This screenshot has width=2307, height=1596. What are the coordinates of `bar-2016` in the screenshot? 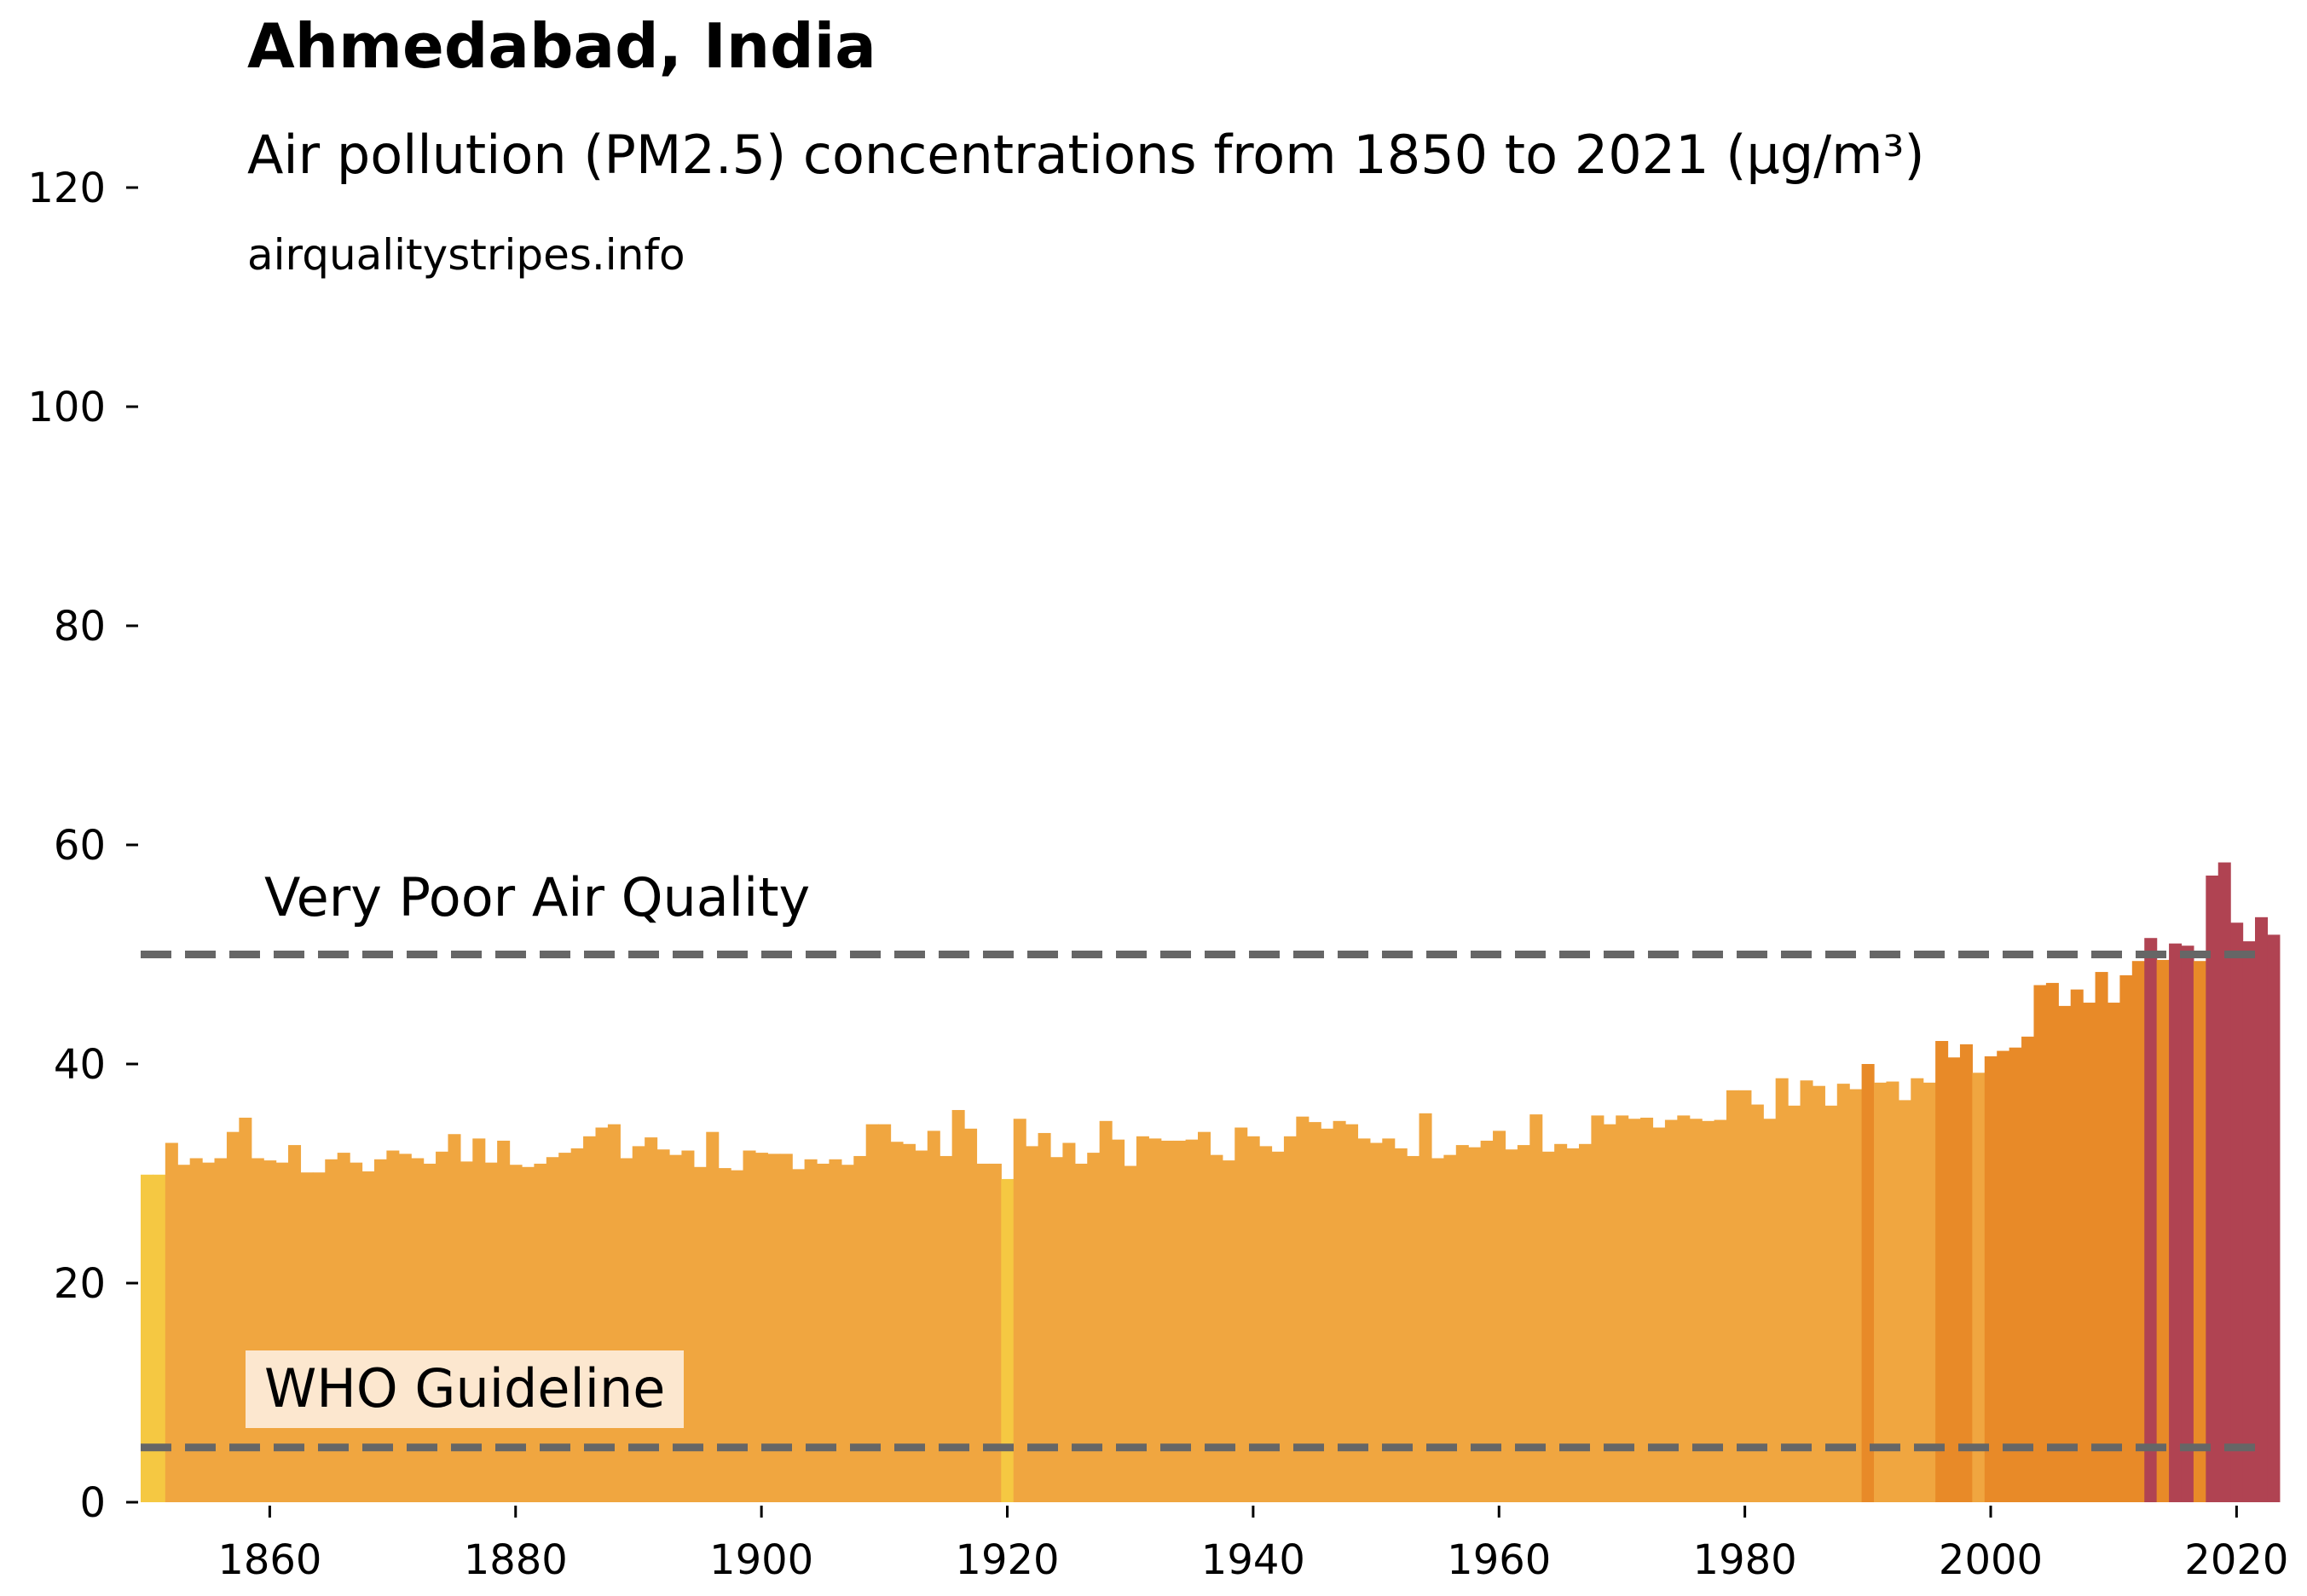 It's located at (2187, 1223).